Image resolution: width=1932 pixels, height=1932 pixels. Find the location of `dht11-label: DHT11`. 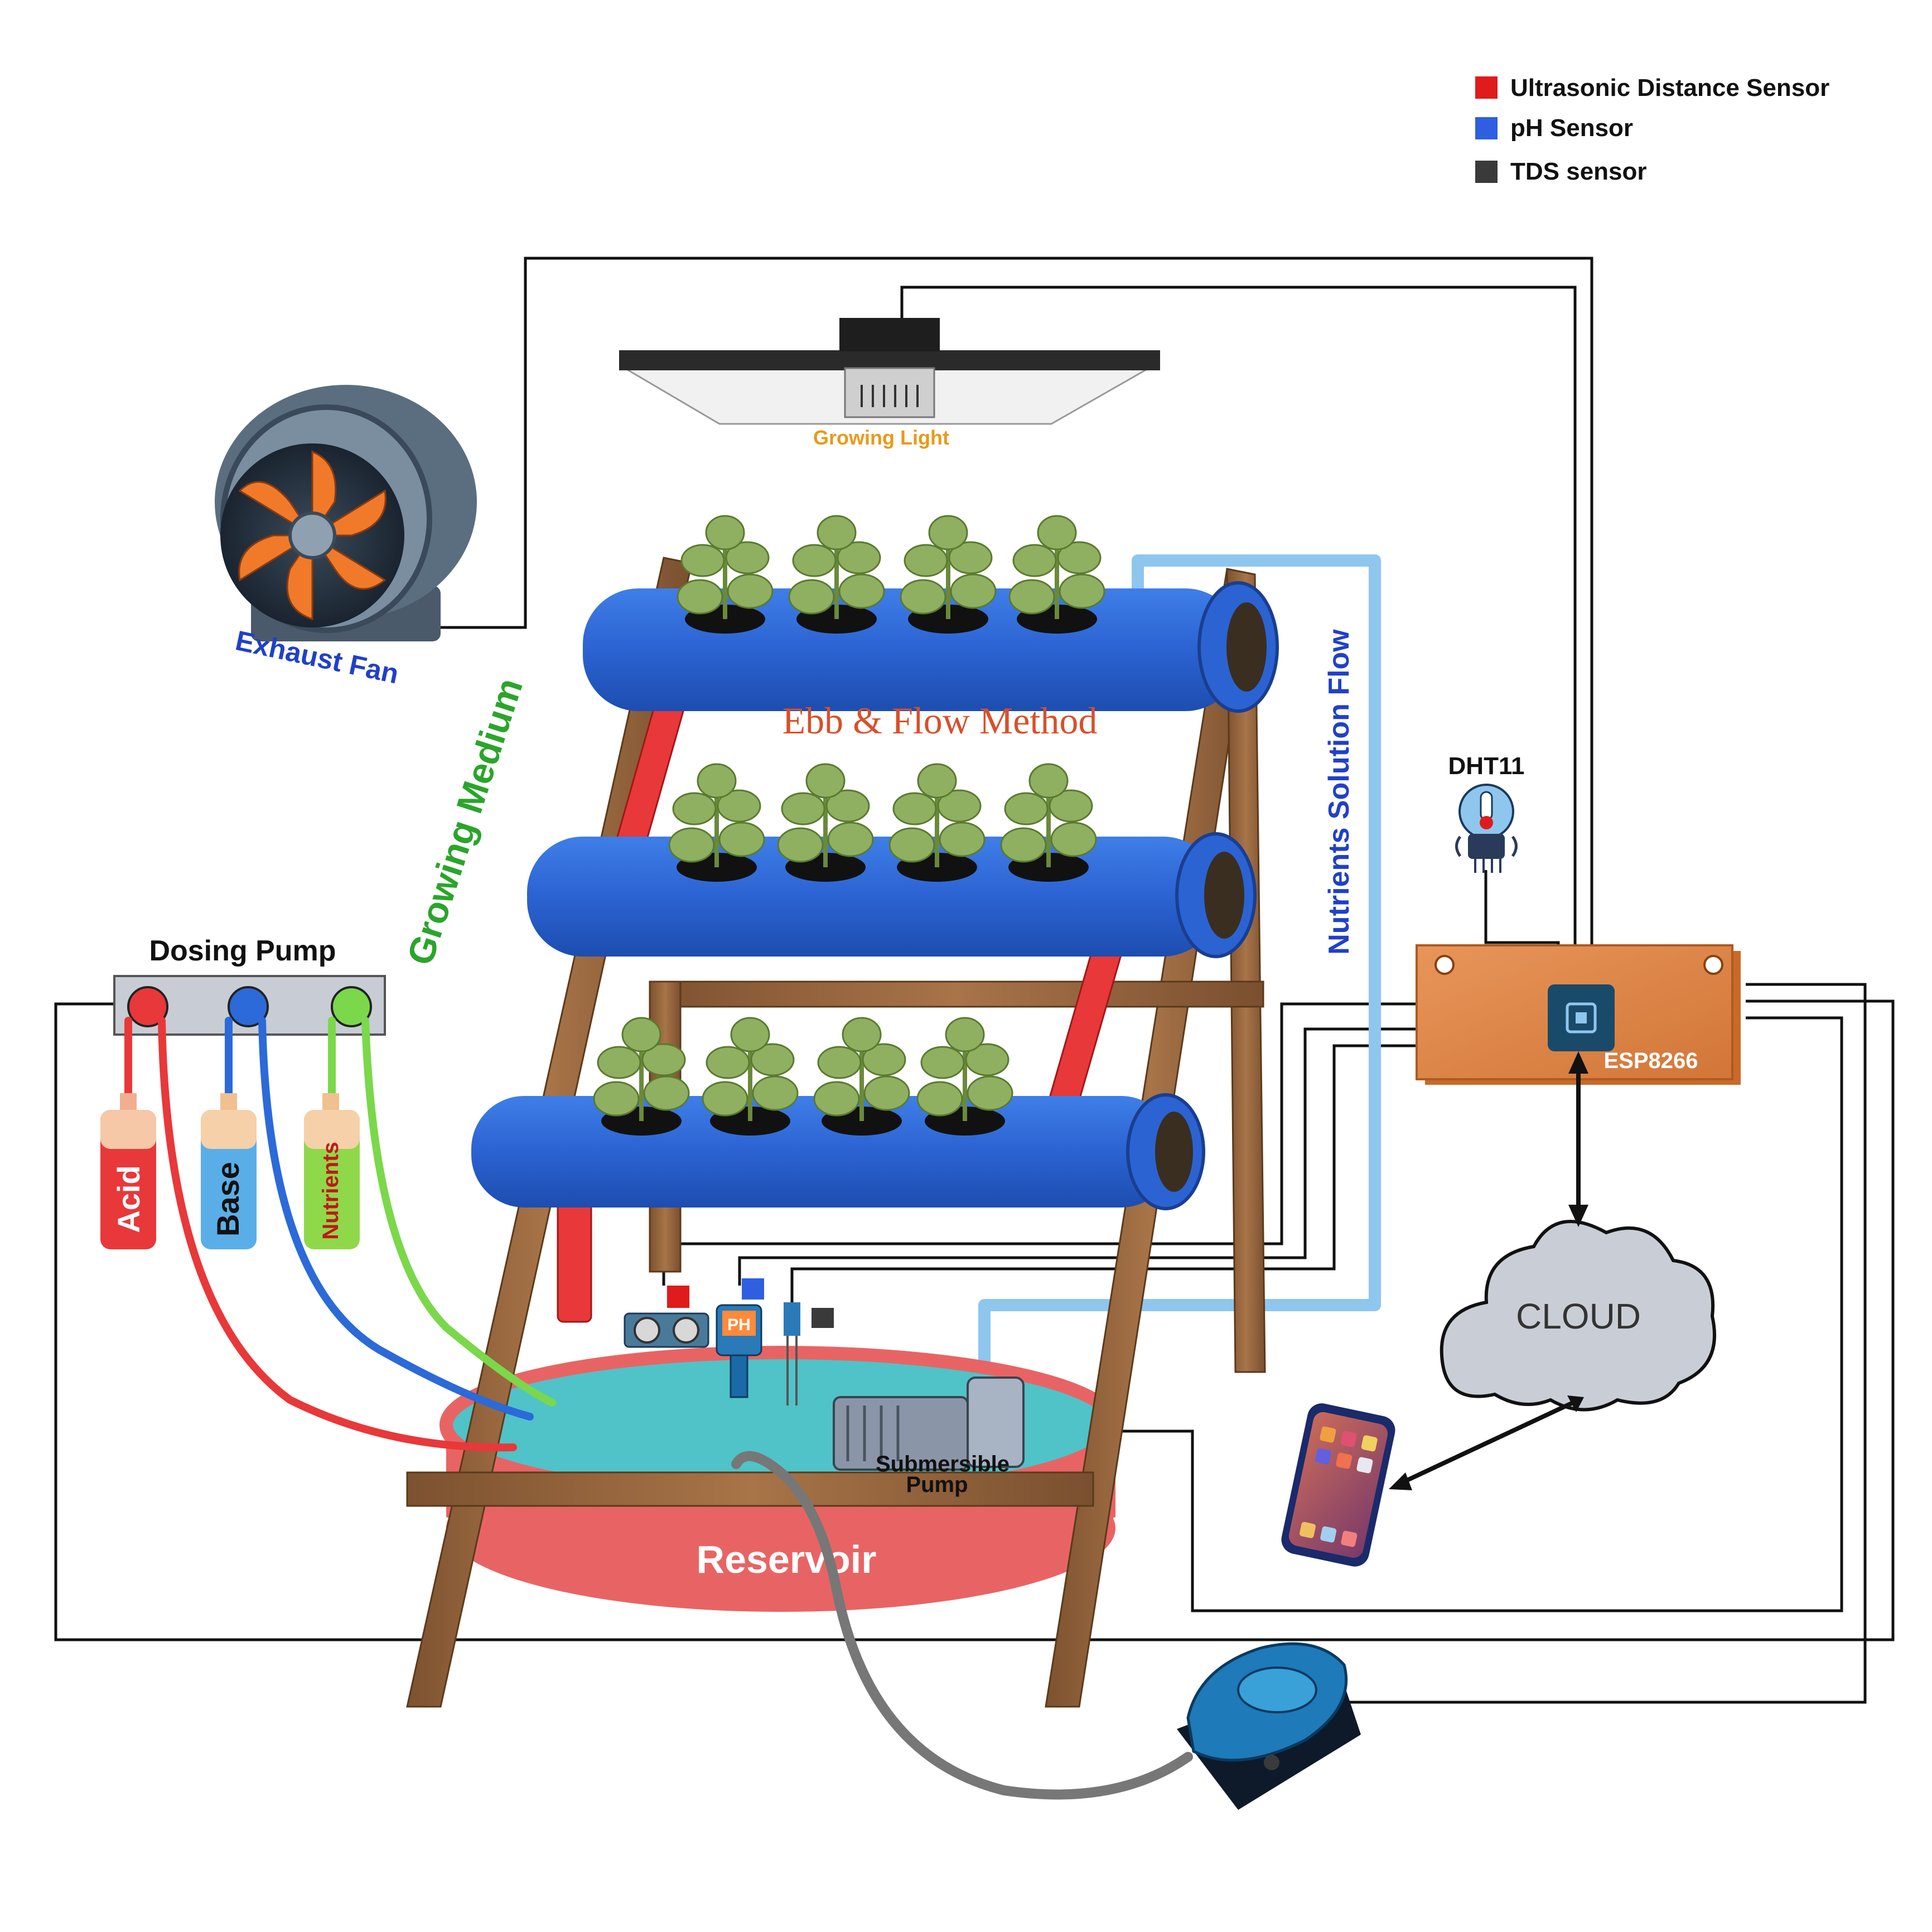

dht11-label: DHT11 is located at coordinates (1486, 766).